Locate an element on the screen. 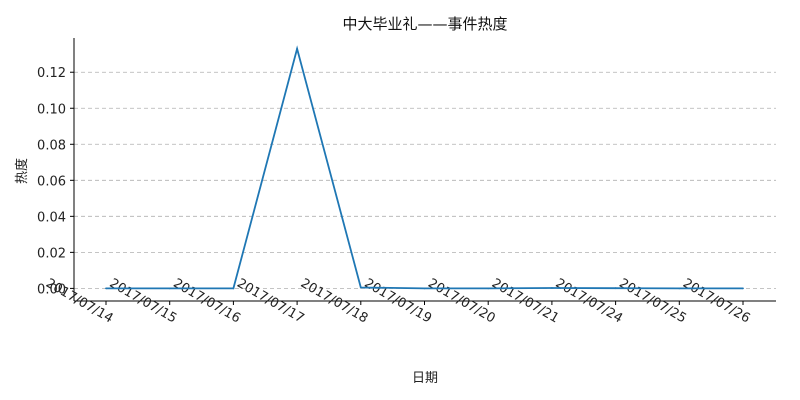 The image size is (800, 400). y-tick-label: 0.12 is located at coordinates (51, 73).